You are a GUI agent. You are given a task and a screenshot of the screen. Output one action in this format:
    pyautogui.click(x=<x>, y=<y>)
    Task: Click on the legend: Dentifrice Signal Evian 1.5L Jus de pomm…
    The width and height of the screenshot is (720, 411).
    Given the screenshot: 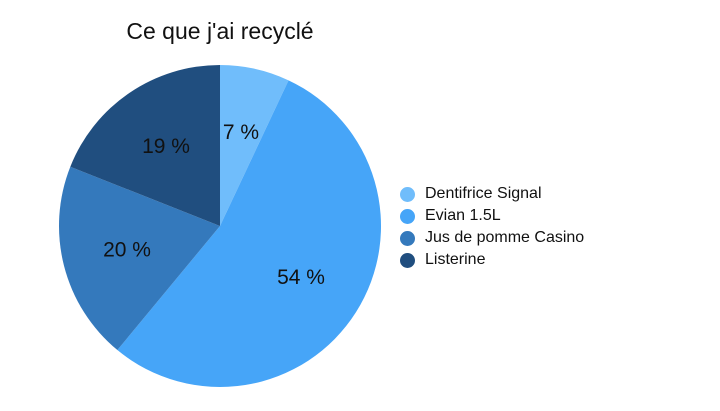 What is the action you would take?
    pyautogui.click(x=492, y=227)
    